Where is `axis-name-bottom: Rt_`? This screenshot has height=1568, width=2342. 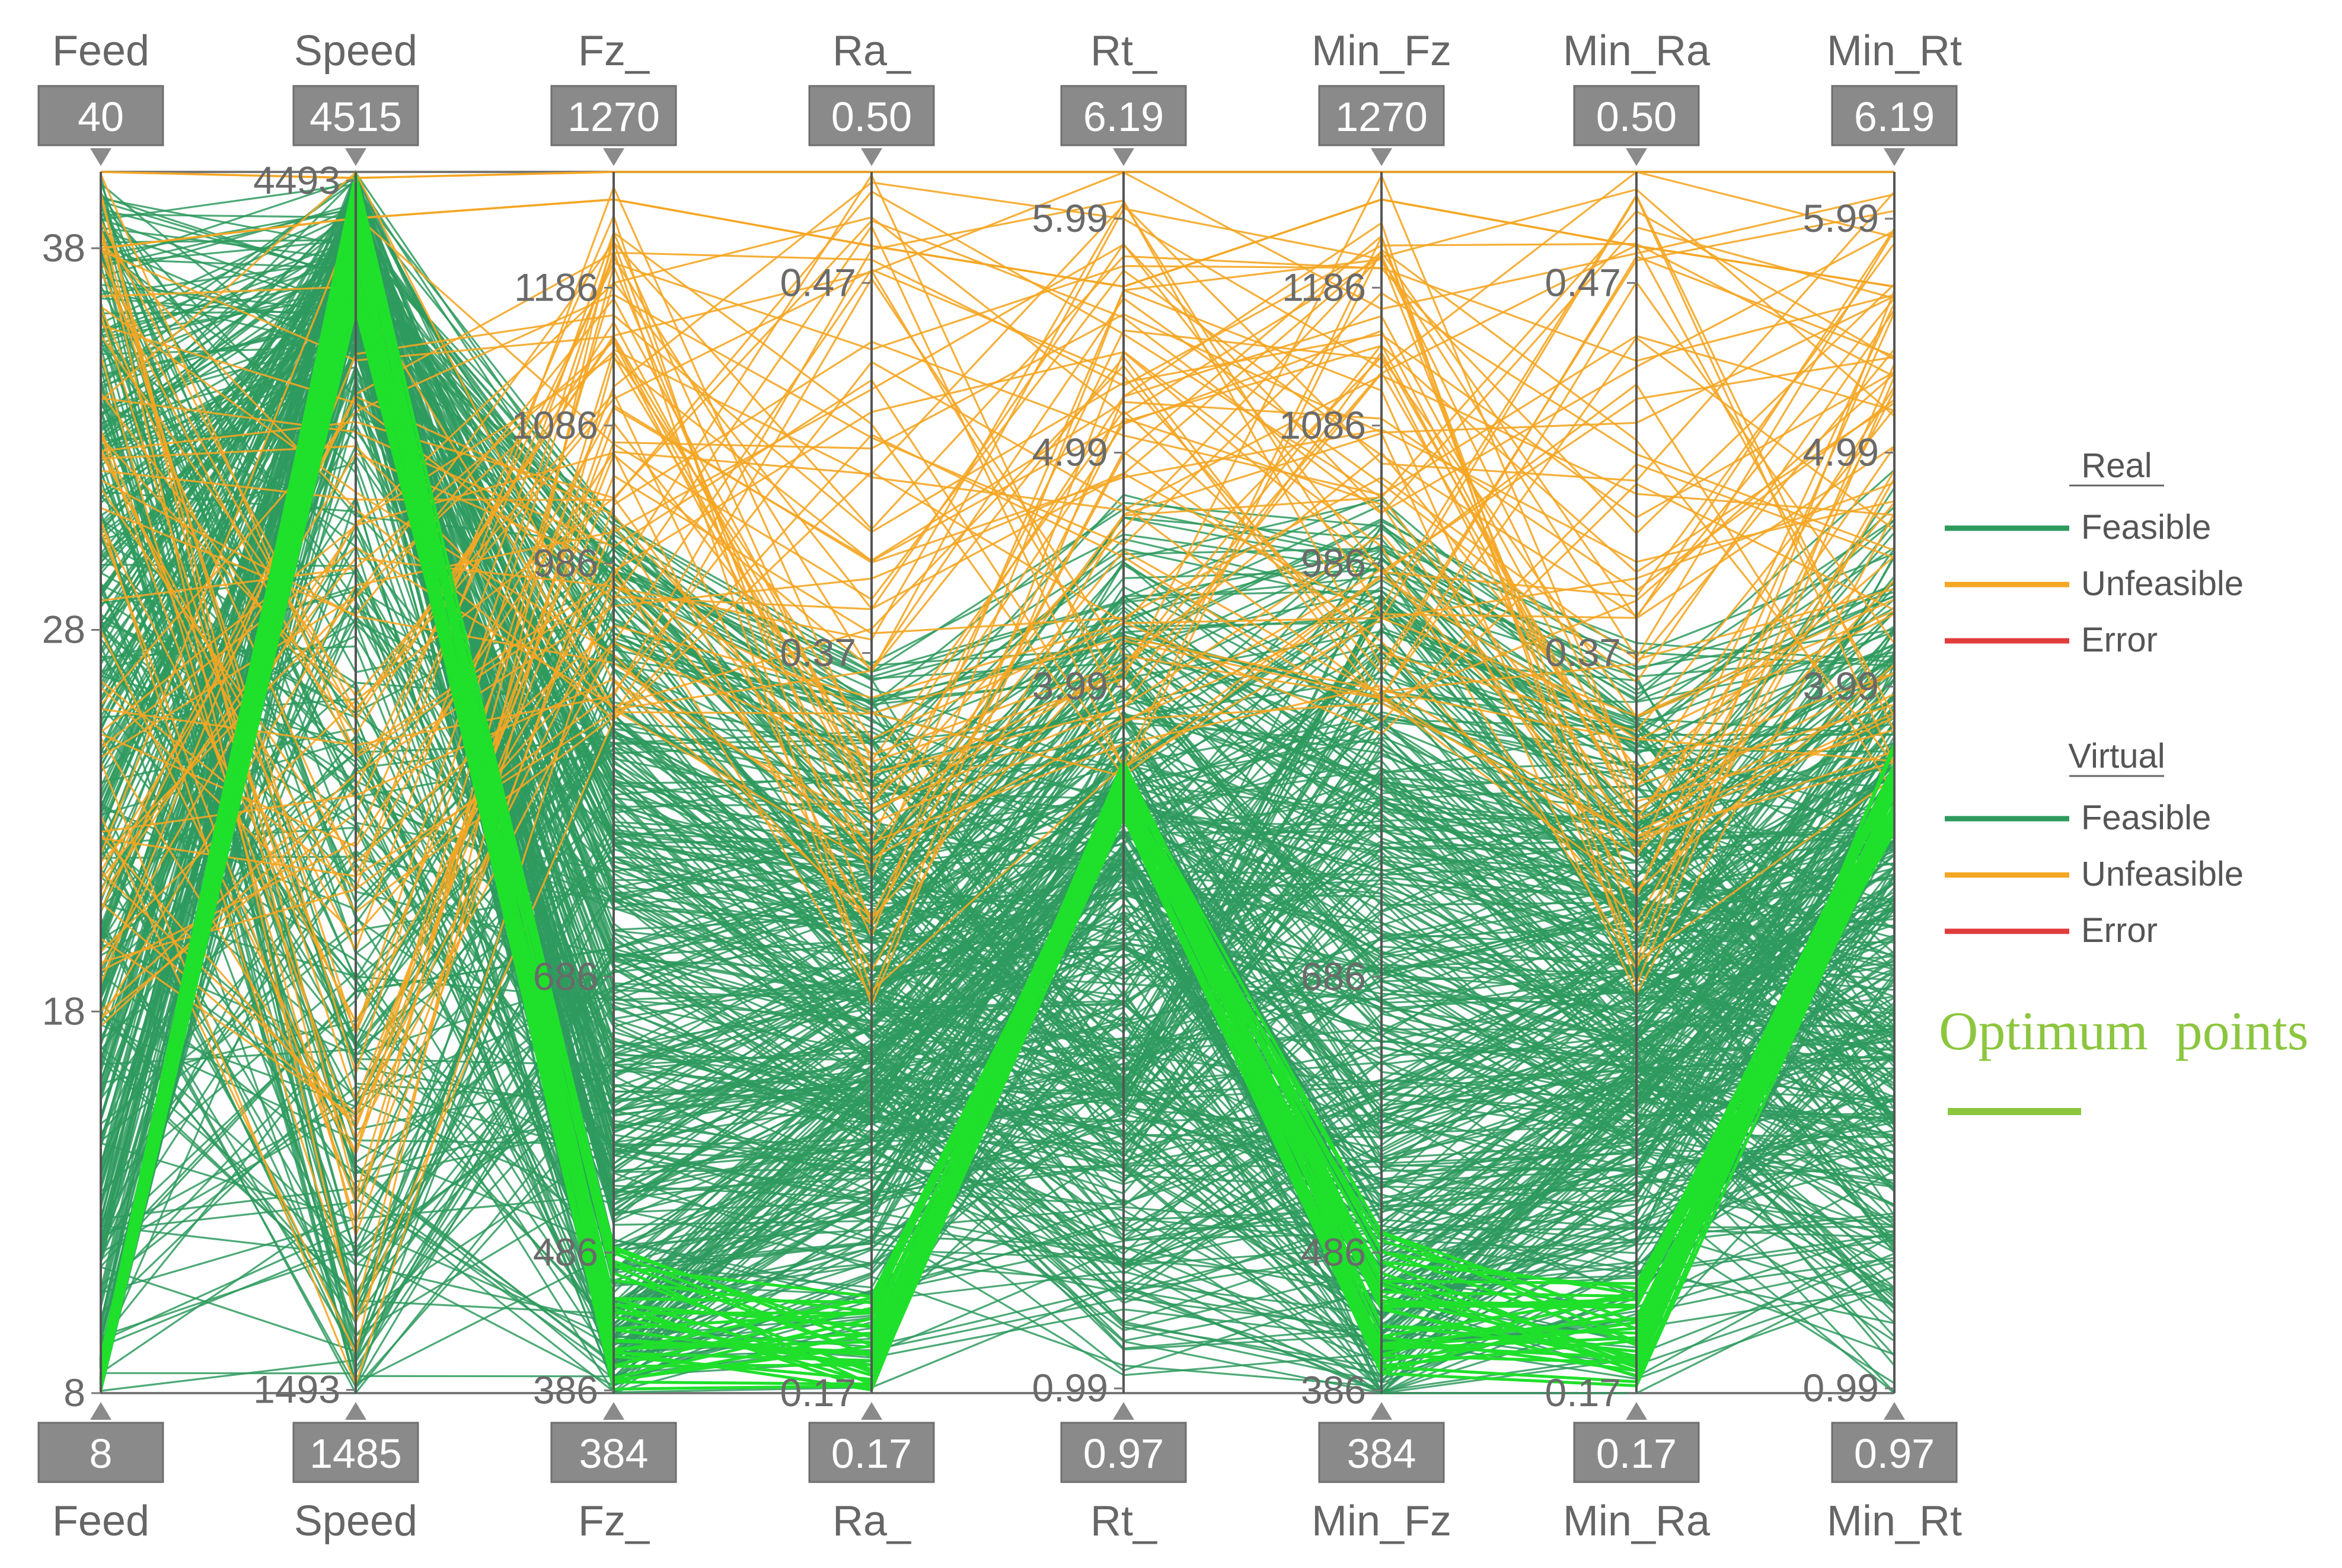
axis-name-bottom: Rt_ is located at coordinates (1123, 1521).